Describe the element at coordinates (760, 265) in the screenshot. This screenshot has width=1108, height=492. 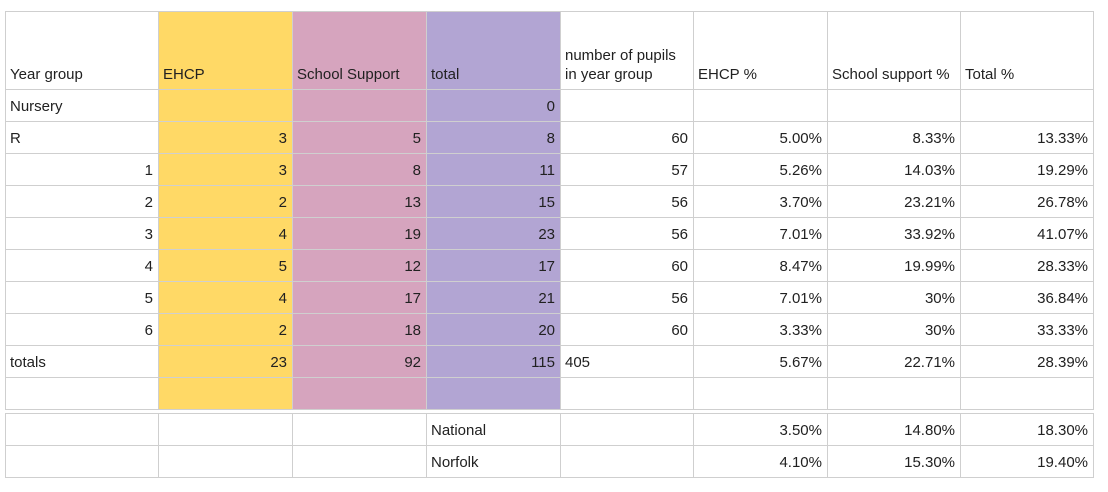
I see `cell: 8.47%` at that location.